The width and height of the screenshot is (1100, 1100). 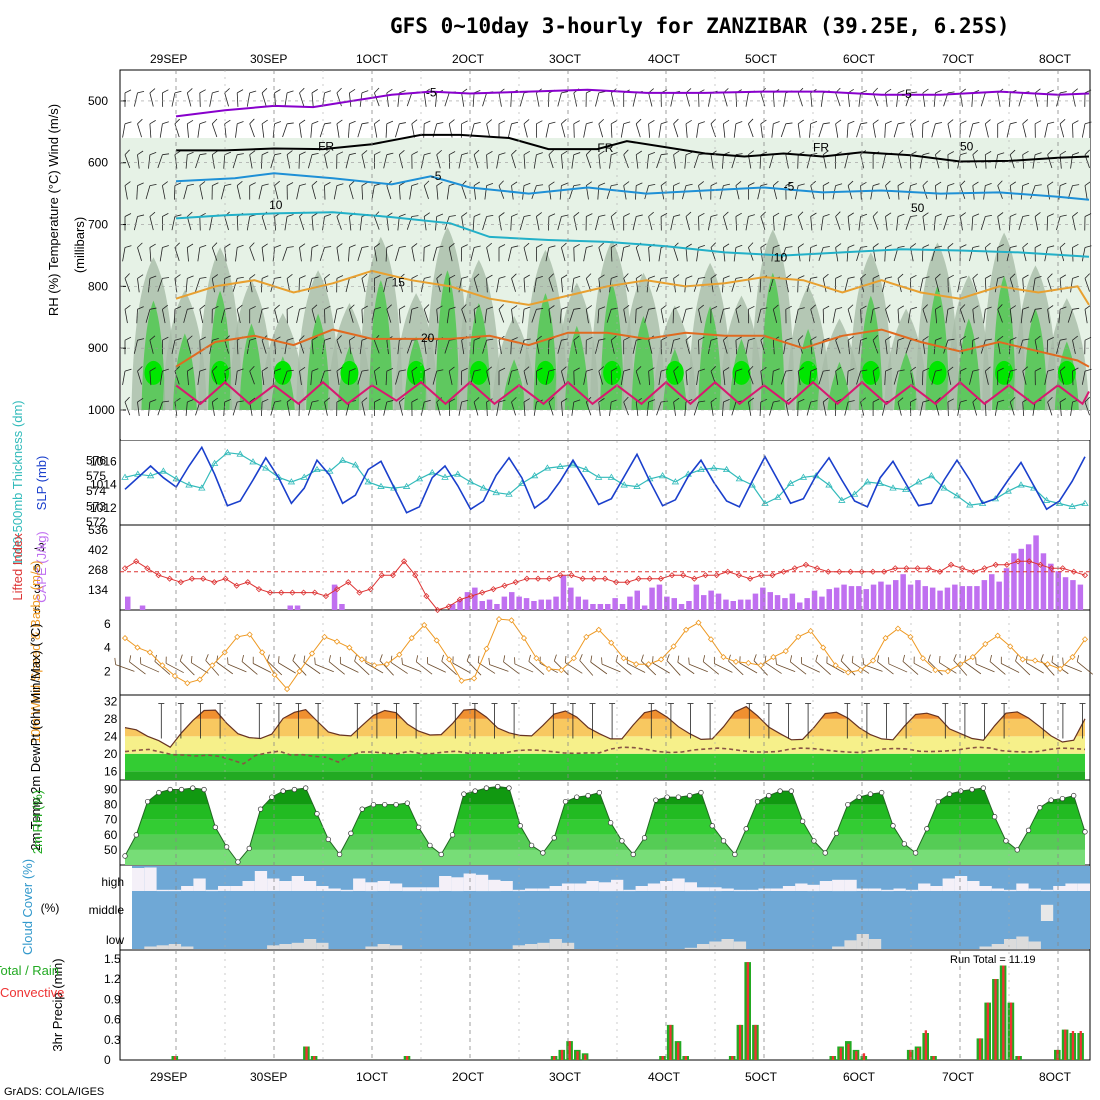 What do you see at coordinates (474, 668) in the screenshot?
I see `wind10m-barb-staff` at bounding box center [474, 668].